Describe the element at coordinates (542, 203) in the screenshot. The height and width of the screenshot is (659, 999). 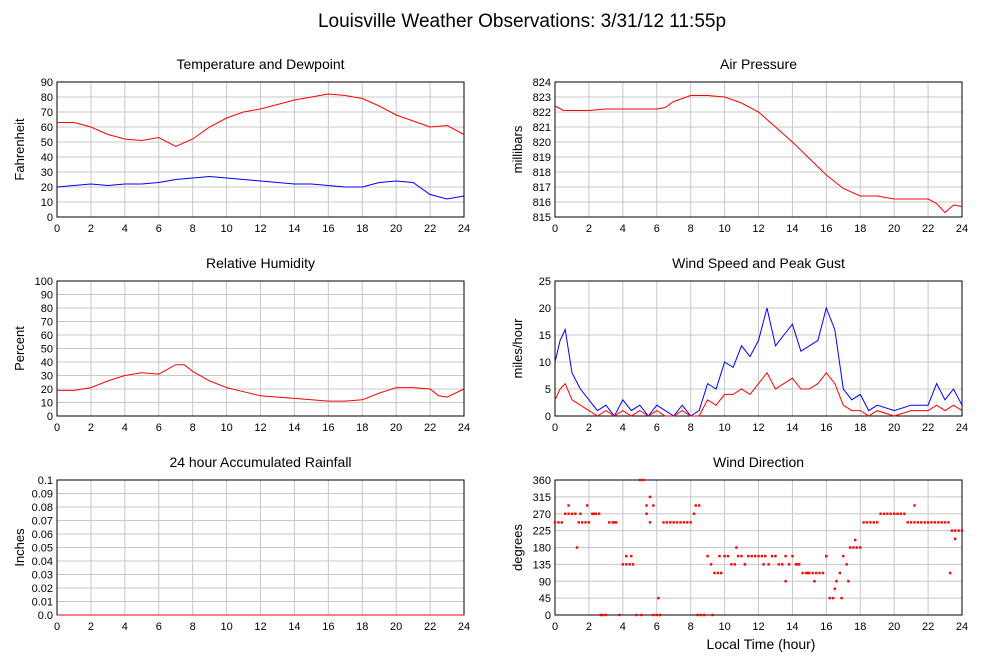
I see `pressure-ytick-label: 816` at that location.